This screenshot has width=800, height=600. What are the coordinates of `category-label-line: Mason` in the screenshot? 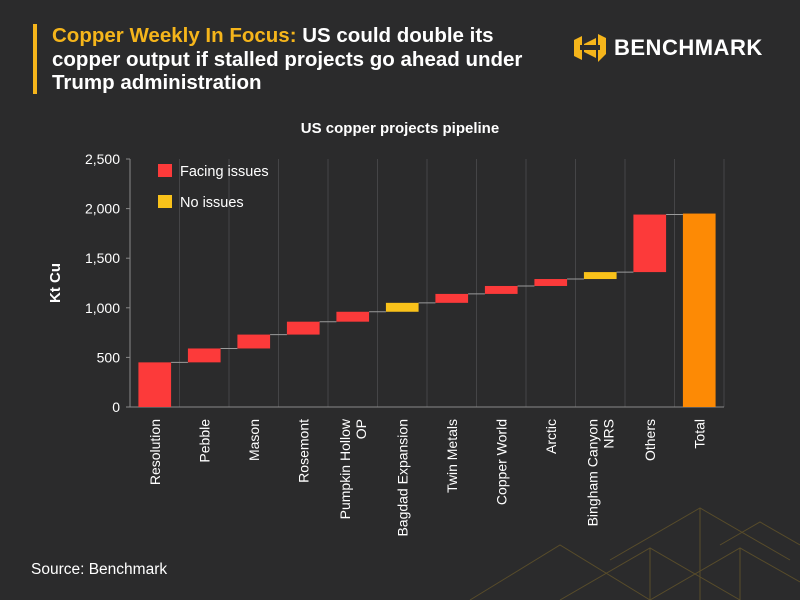 It's located at (254, 440).